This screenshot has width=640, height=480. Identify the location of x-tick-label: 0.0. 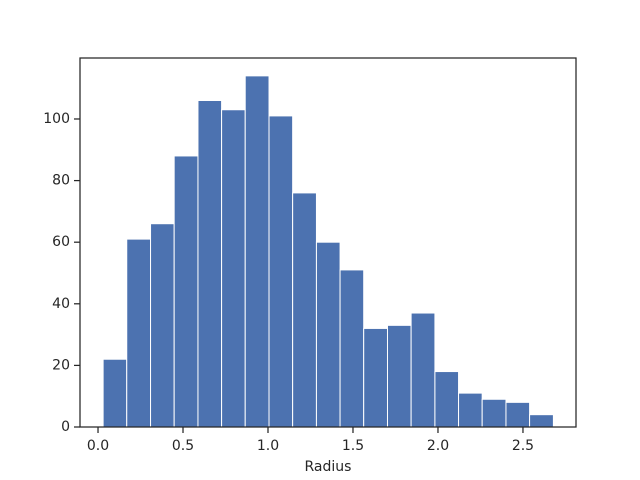
(98, 446).